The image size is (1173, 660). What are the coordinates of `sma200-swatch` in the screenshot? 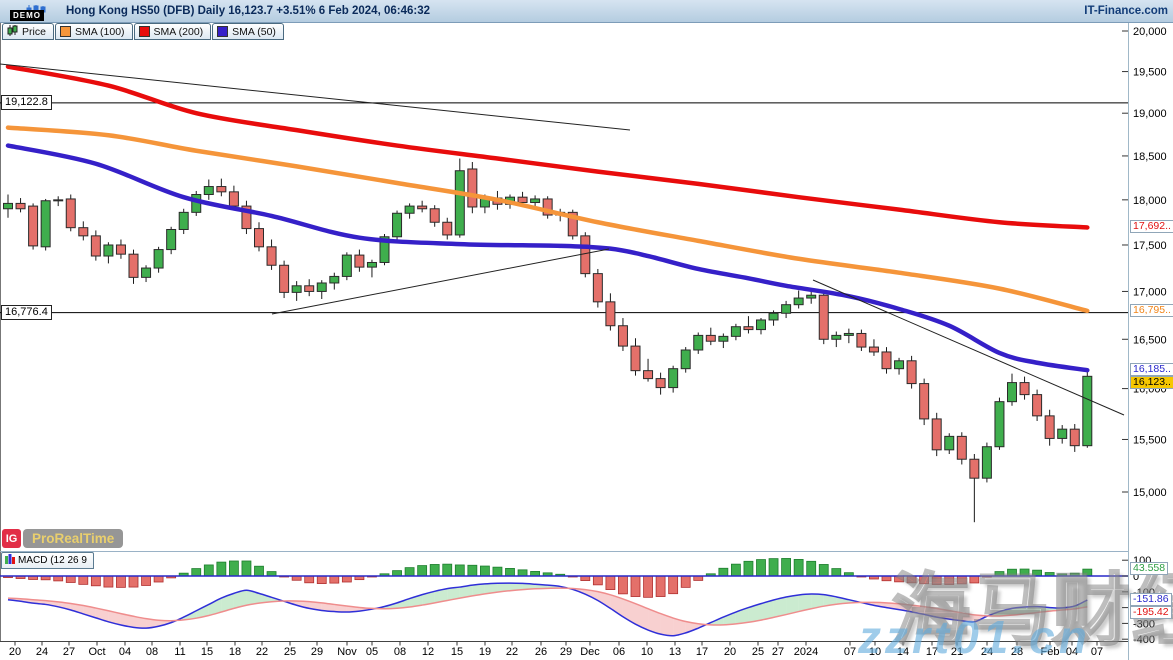 It's located at (144, 31).